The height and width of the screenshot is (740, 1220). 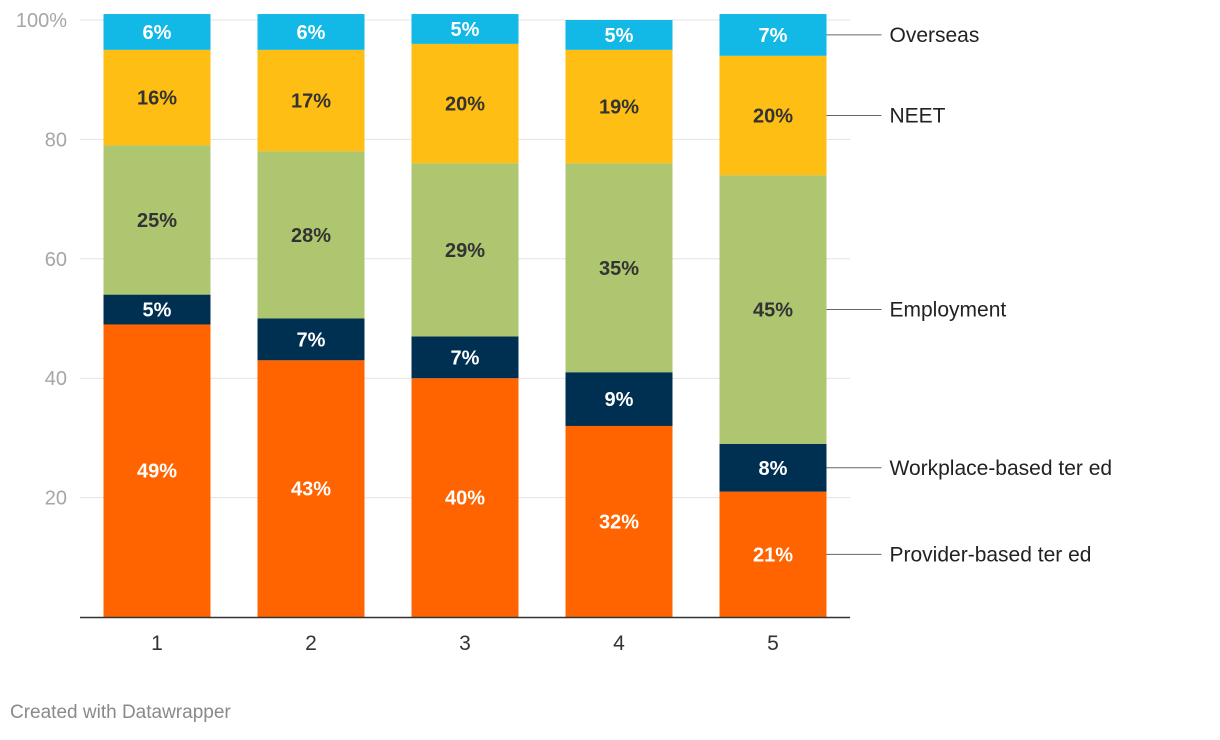 I want to click on bar-label-3-4: 35%, so click(x=619, y=269).